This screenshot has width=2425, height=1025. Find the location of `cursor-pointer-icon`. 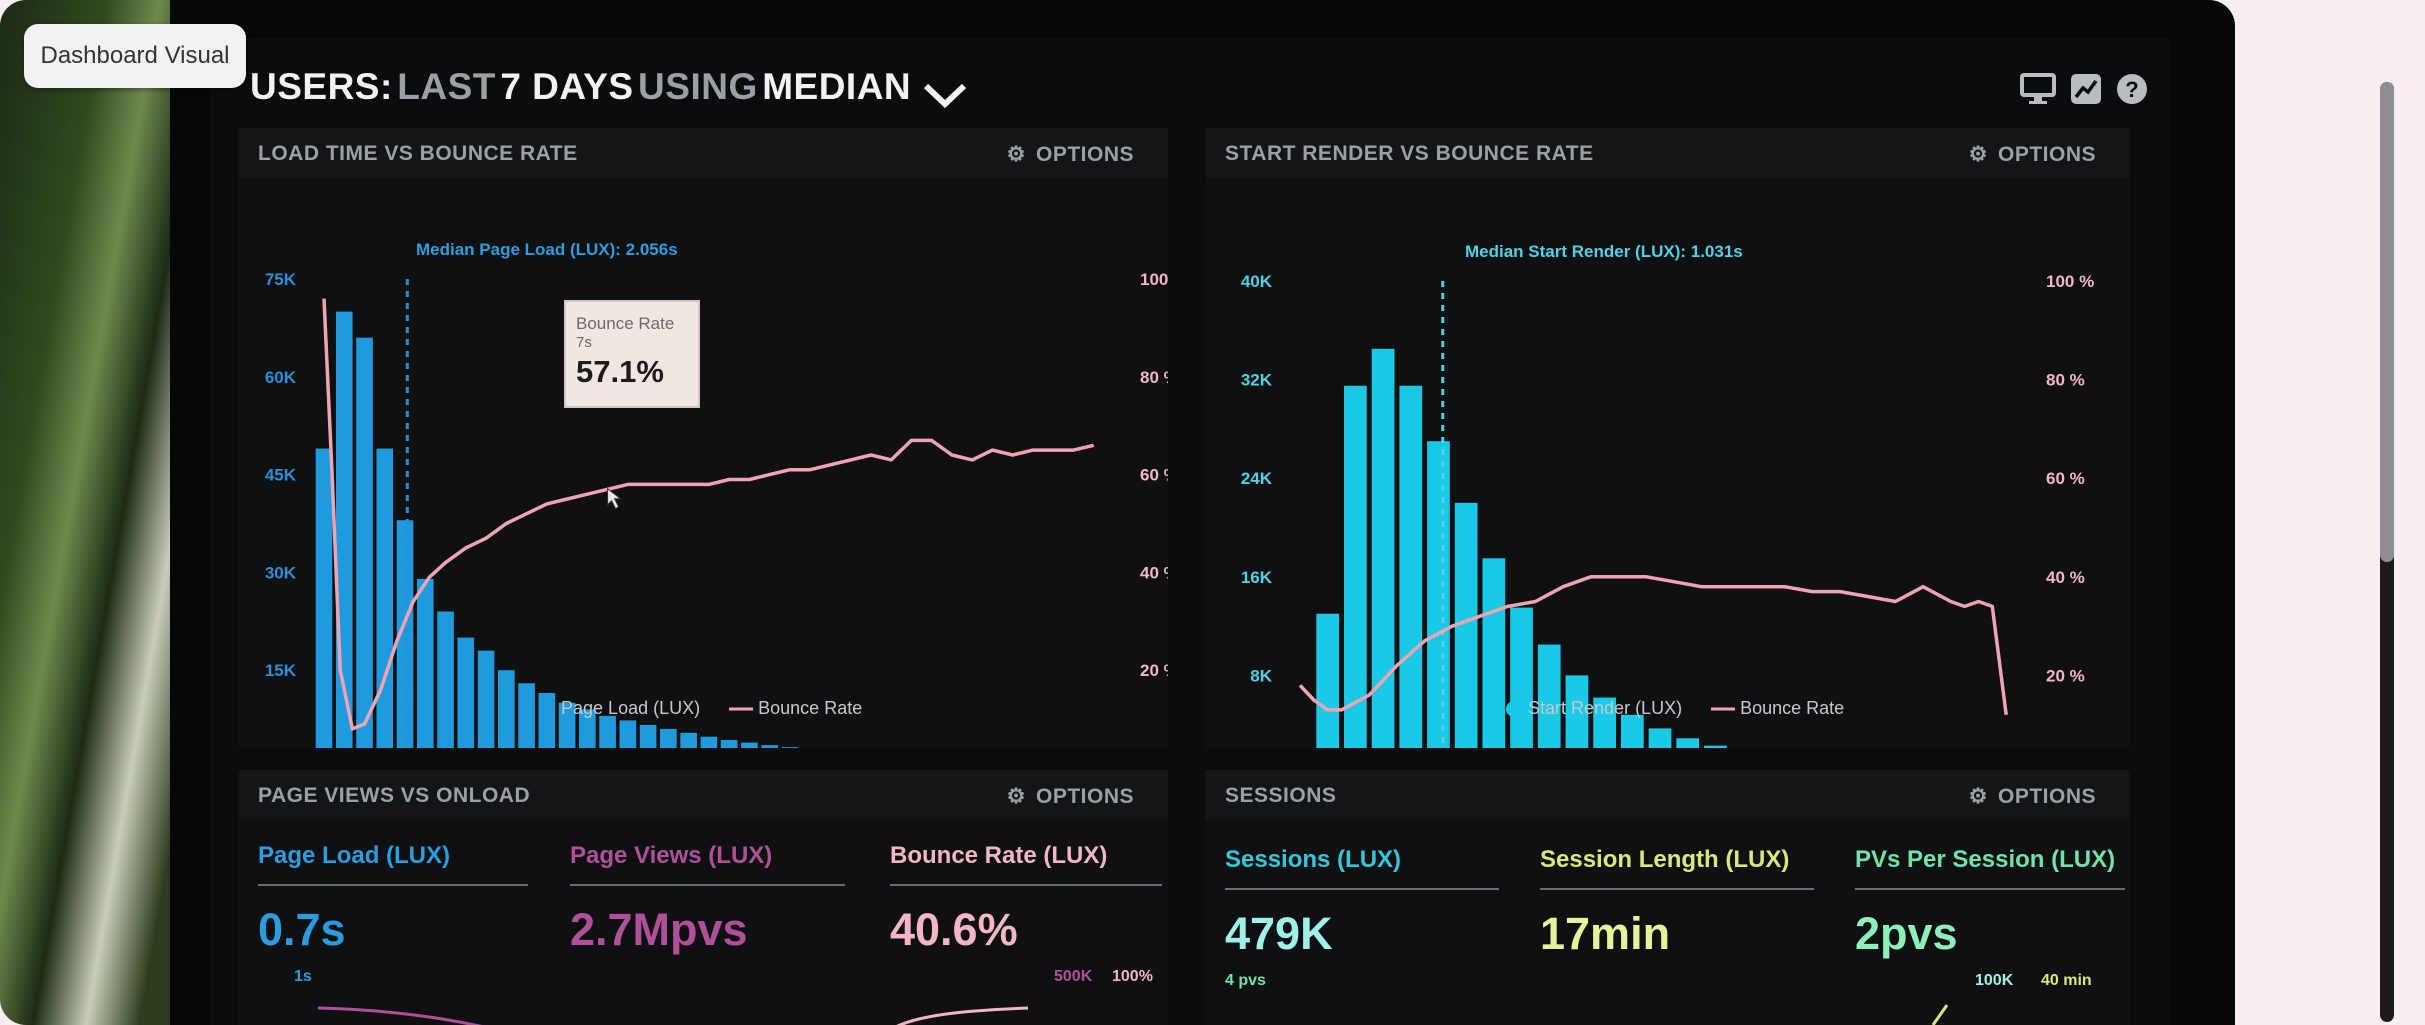

cursor-pointer-icon is located at coordinates (615, 498).